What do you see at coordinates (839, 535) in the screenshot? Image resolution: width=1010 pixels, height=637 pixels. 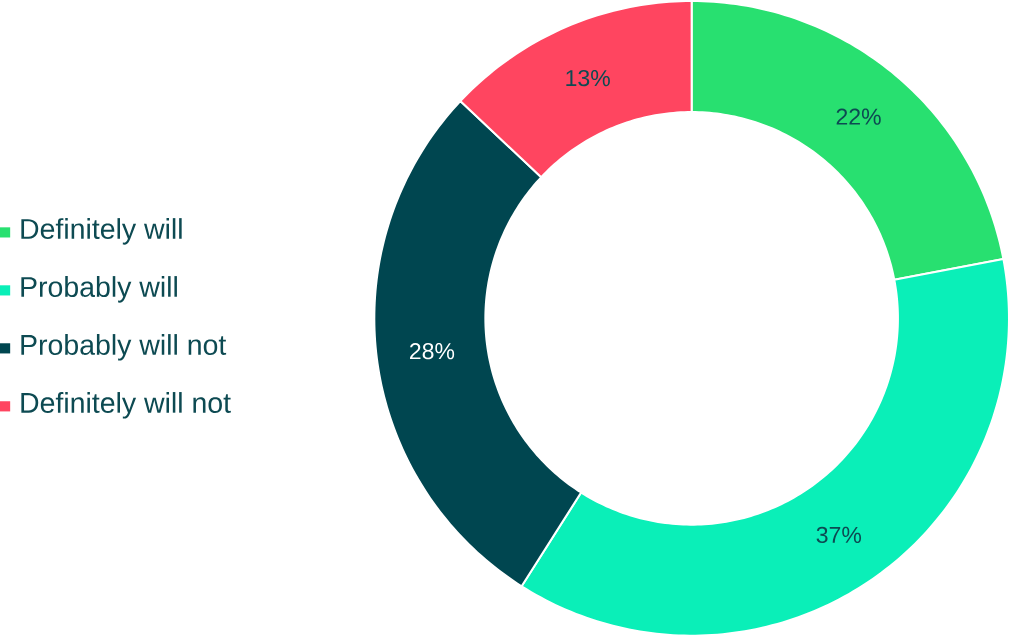 I see `data-label: 37%` at bounding box center [839, 535].